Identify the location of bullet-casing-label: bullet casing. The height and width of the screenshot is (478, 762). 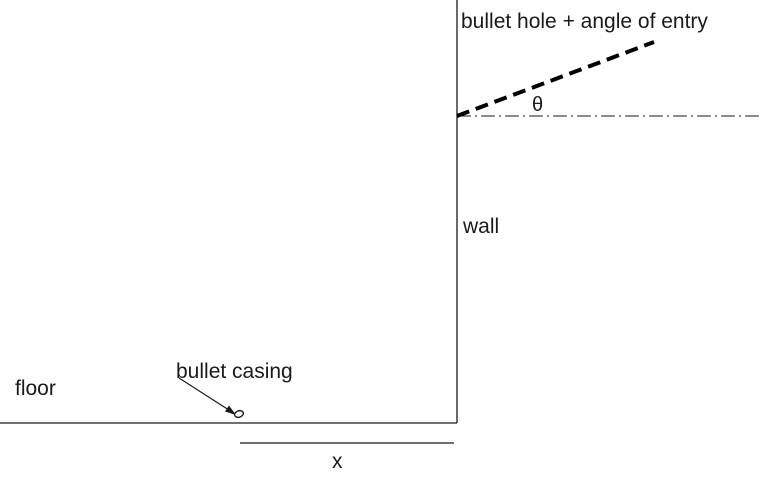
(234, 371).